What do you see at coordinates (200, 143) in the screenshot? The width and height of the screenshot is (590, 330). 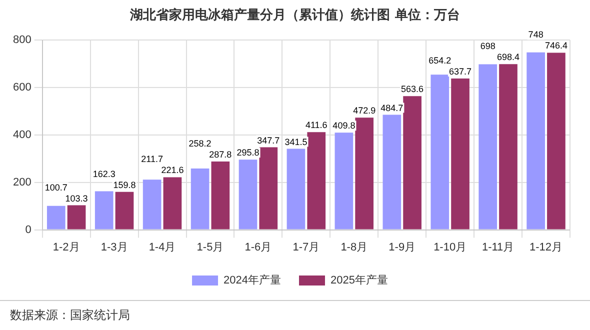 I see `data-label: 258.2` at bounding box center [200, 143].